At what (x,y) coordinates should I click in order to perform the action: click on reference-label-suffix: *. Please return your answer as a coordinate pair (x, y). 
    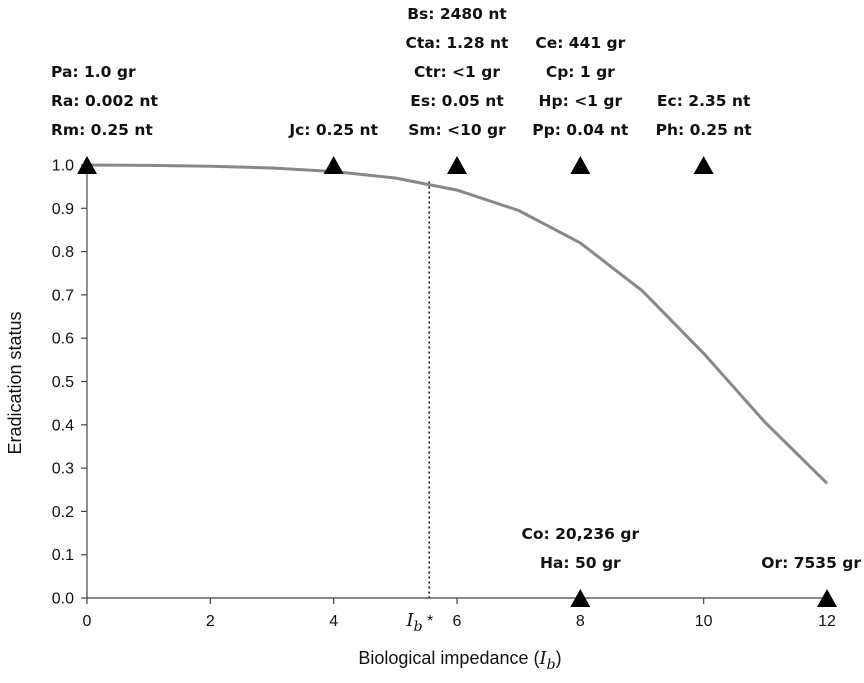
    Looking at the image, I should click on (428, 621).